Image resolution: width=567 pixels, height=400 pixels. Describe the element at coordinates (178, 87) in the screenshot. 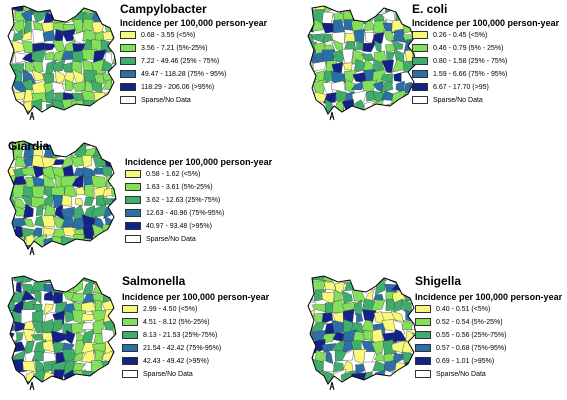

I see `legend-label: 118.29 - 206.06 (>95%)` at that location.